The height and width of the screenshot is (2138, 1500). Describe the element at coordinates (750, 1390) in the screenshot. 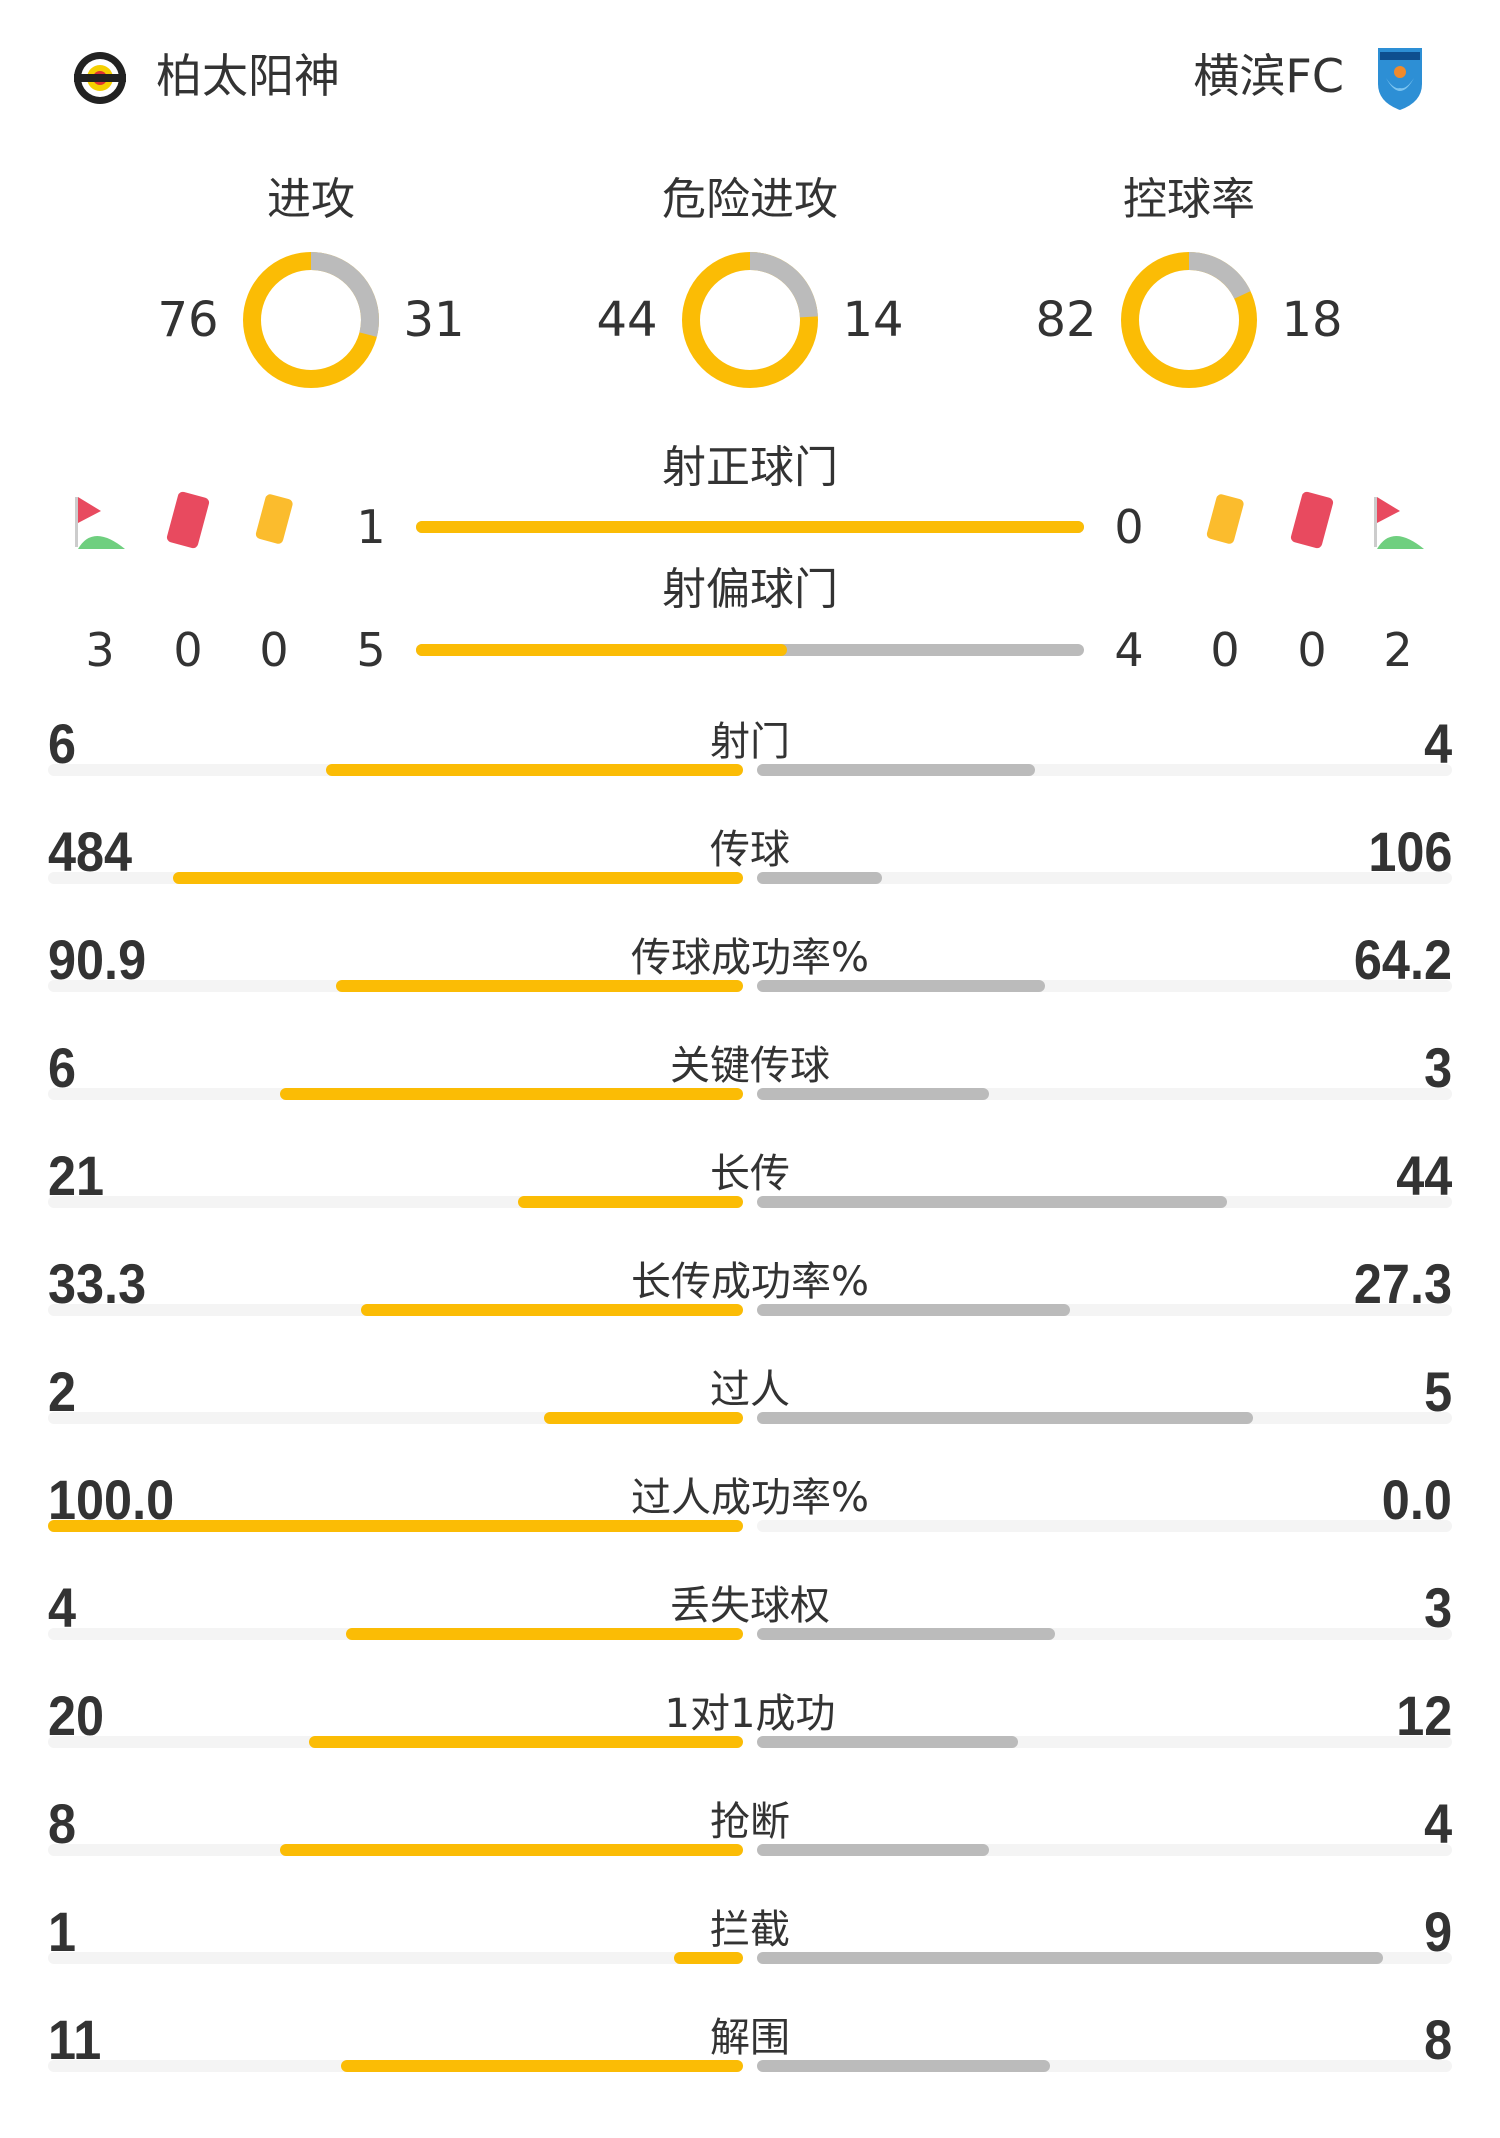

I see `stat-label: 过人` at that location.